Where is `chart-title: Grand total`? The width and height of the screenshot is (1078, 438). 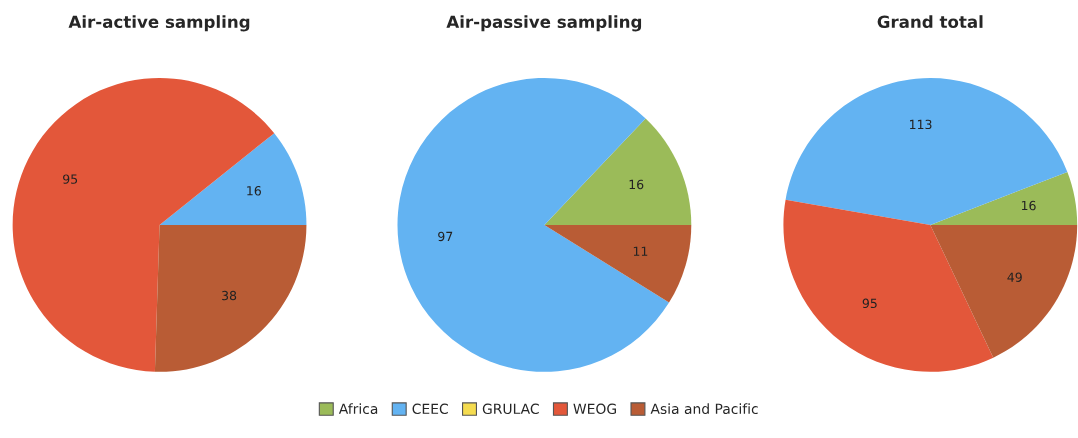
chart-title: Grand total is located at coordinates (930, 22).